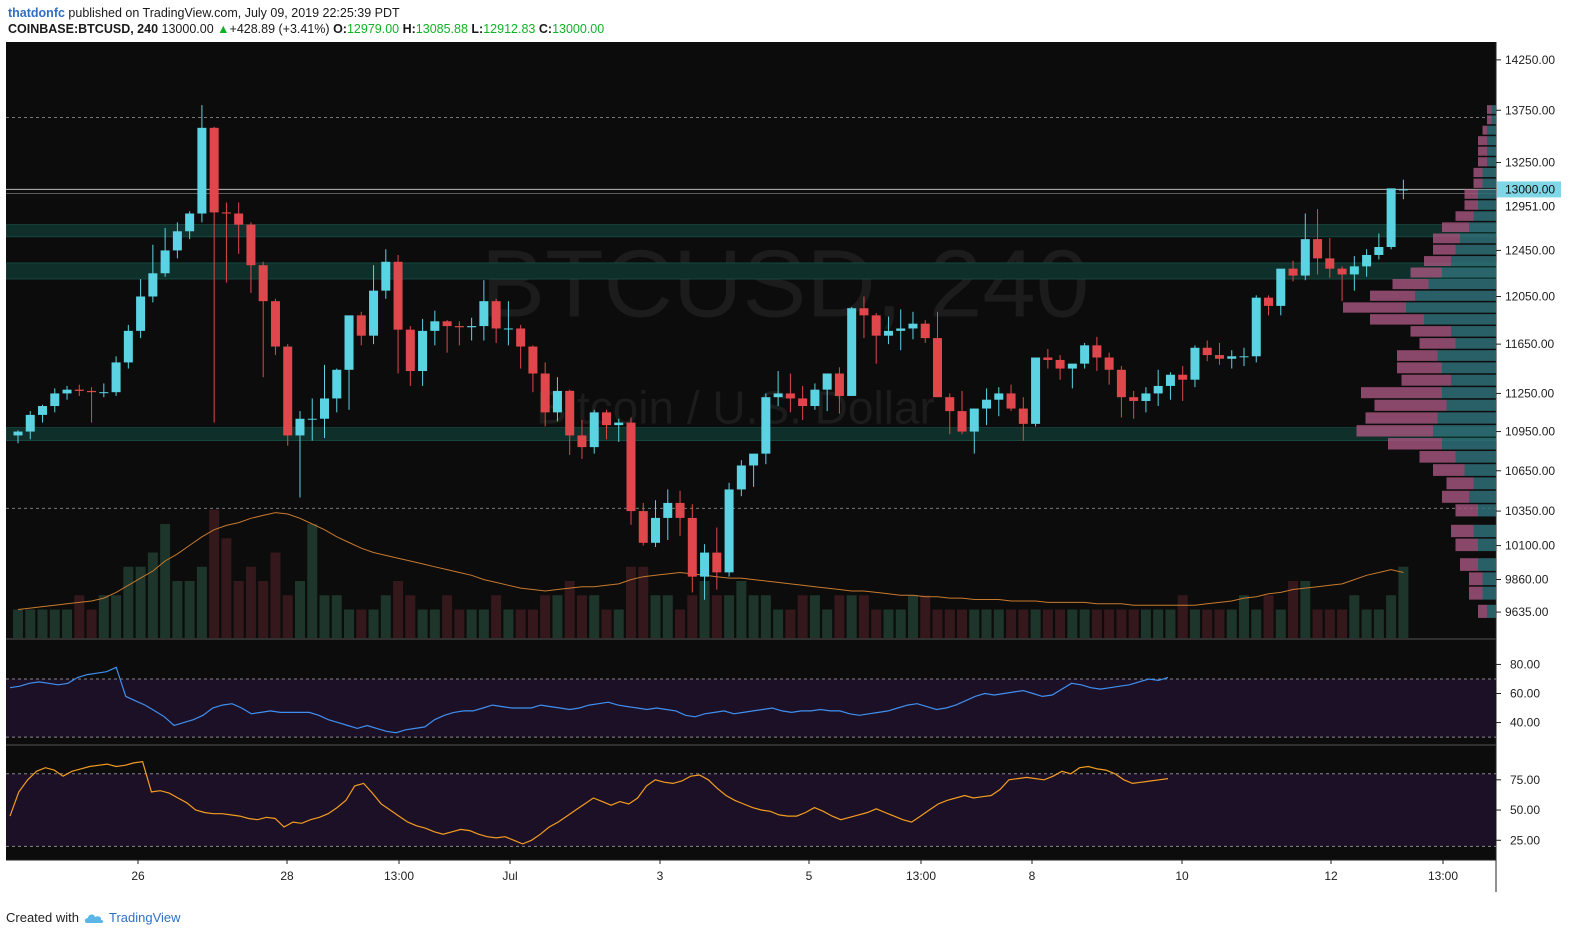 This screenshot has height=936, width=1588. Describe the element at coordinates (1525, 840) in the screenshot. I see `stoch-tick-label: 25.00` at that location.